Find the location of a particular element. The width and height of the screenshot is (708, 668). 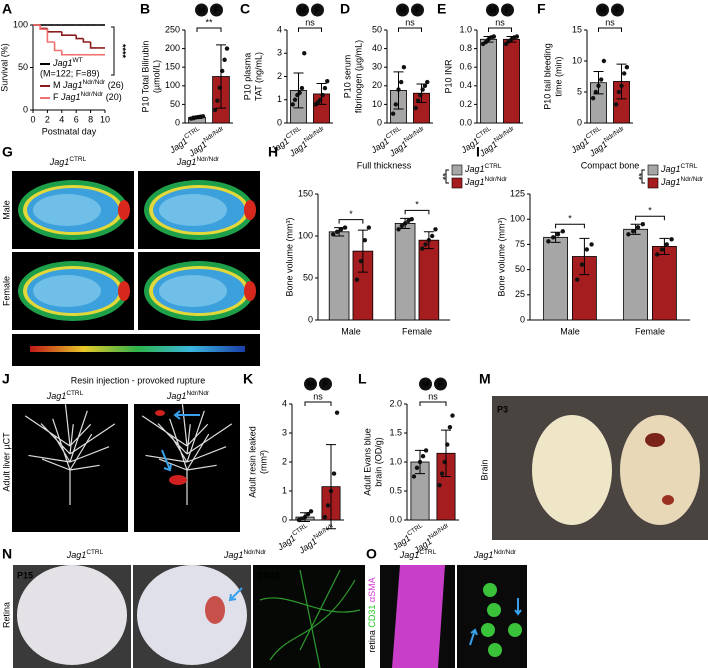

legend-label-part: WT is located at coordinates (78, 60).